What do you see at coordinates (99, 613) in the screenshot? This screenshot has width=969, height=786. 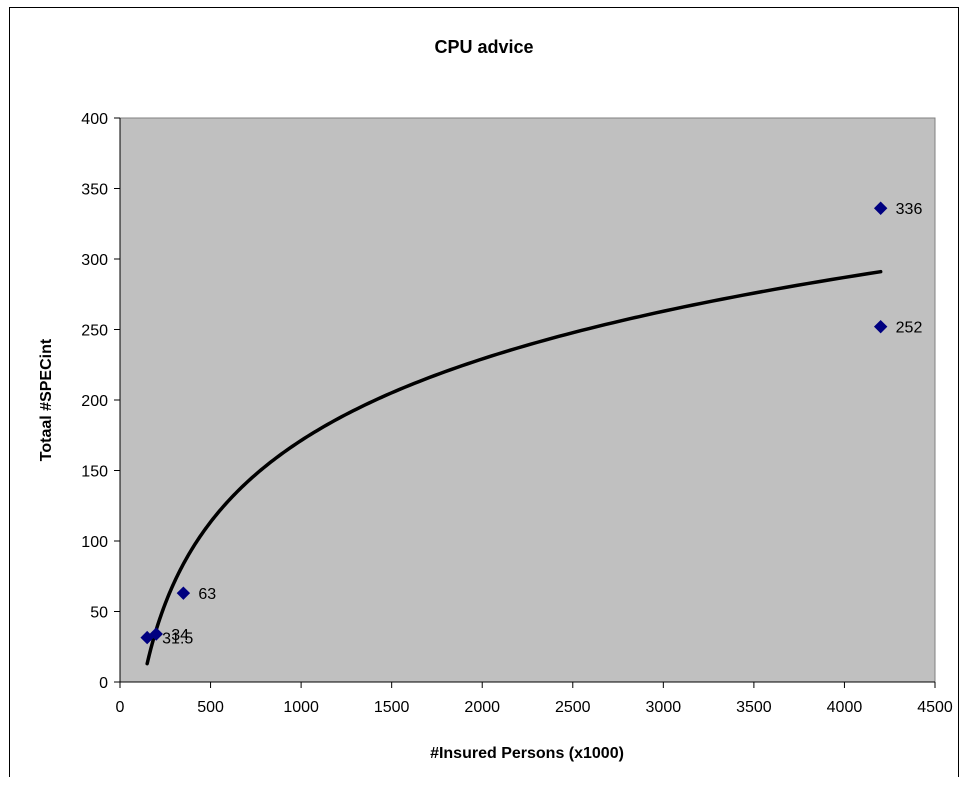 I see `y-tick-label: 50` at bounding box center [99, 613].